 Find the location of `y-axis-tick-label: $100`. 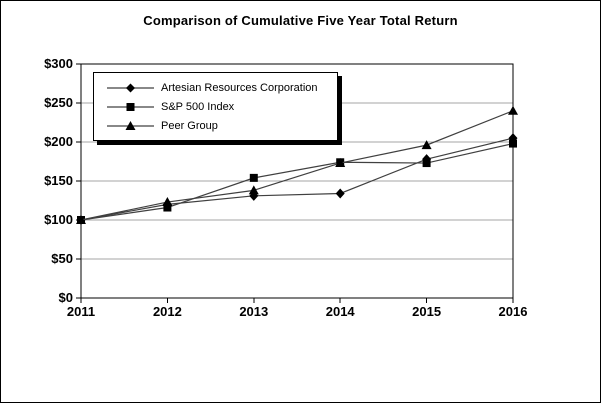

y-axis-tick-label: $100 is located at coordinates (58, 219).